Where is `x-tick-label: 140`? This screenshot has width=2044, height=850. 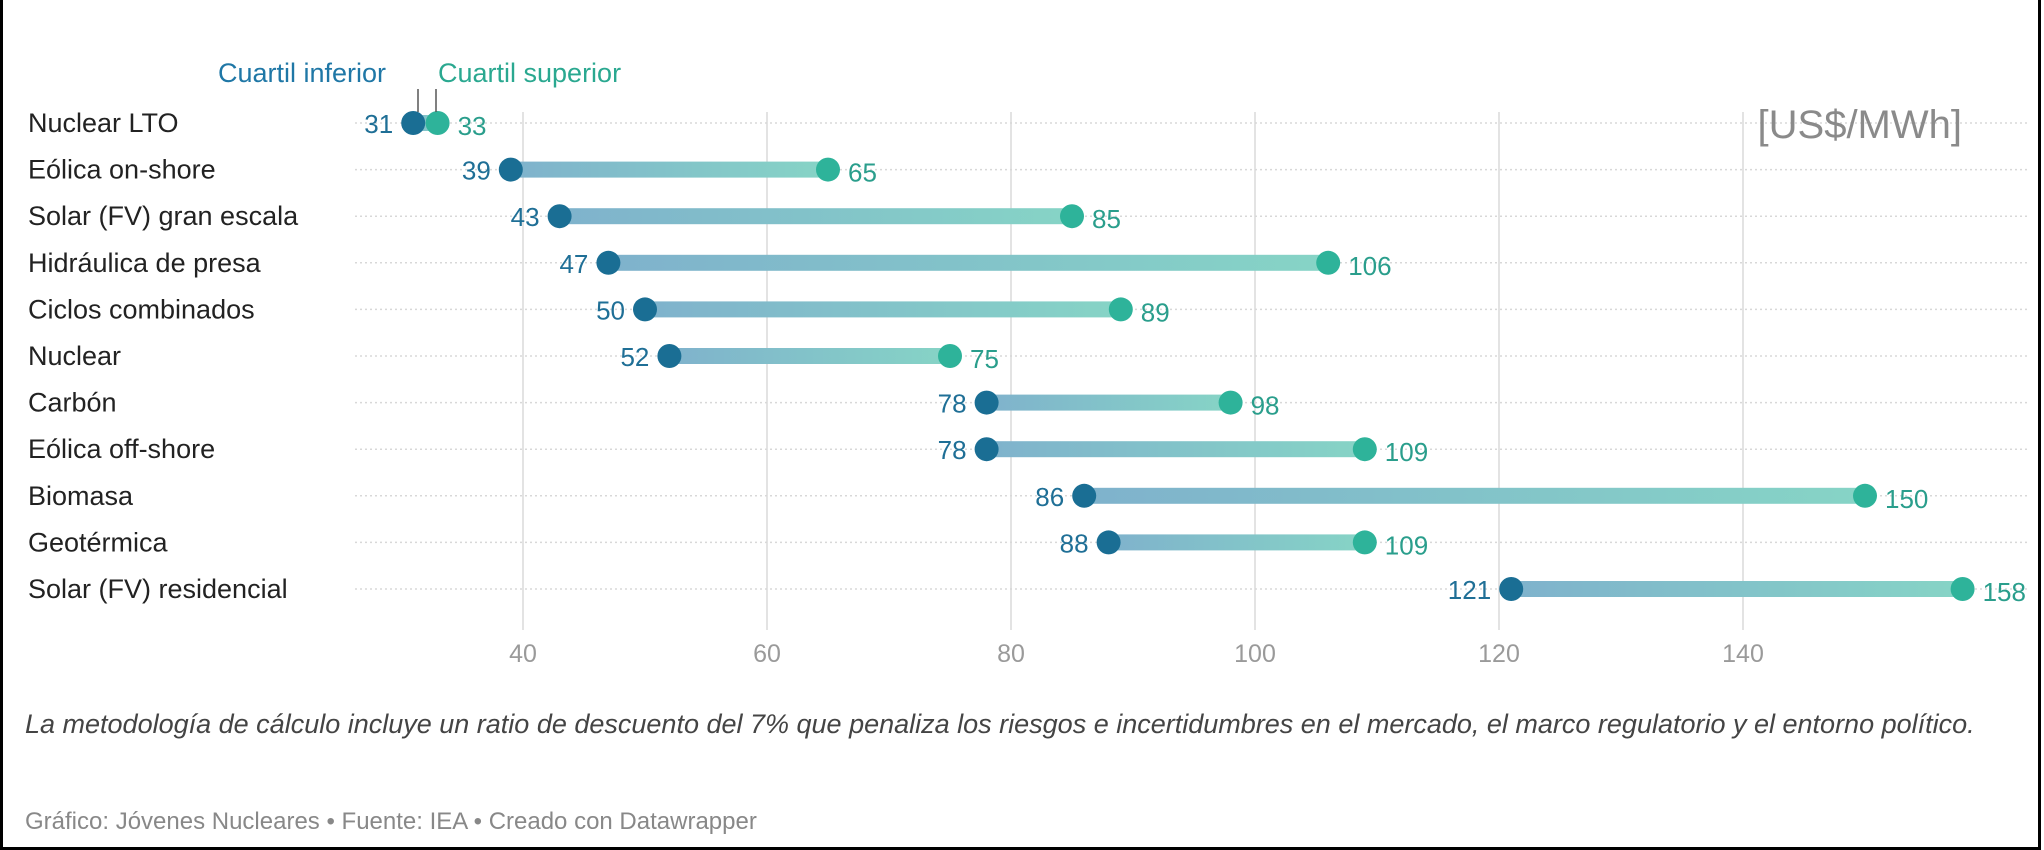
x-tick-label: 140 is located at coordinates (1743, 654).